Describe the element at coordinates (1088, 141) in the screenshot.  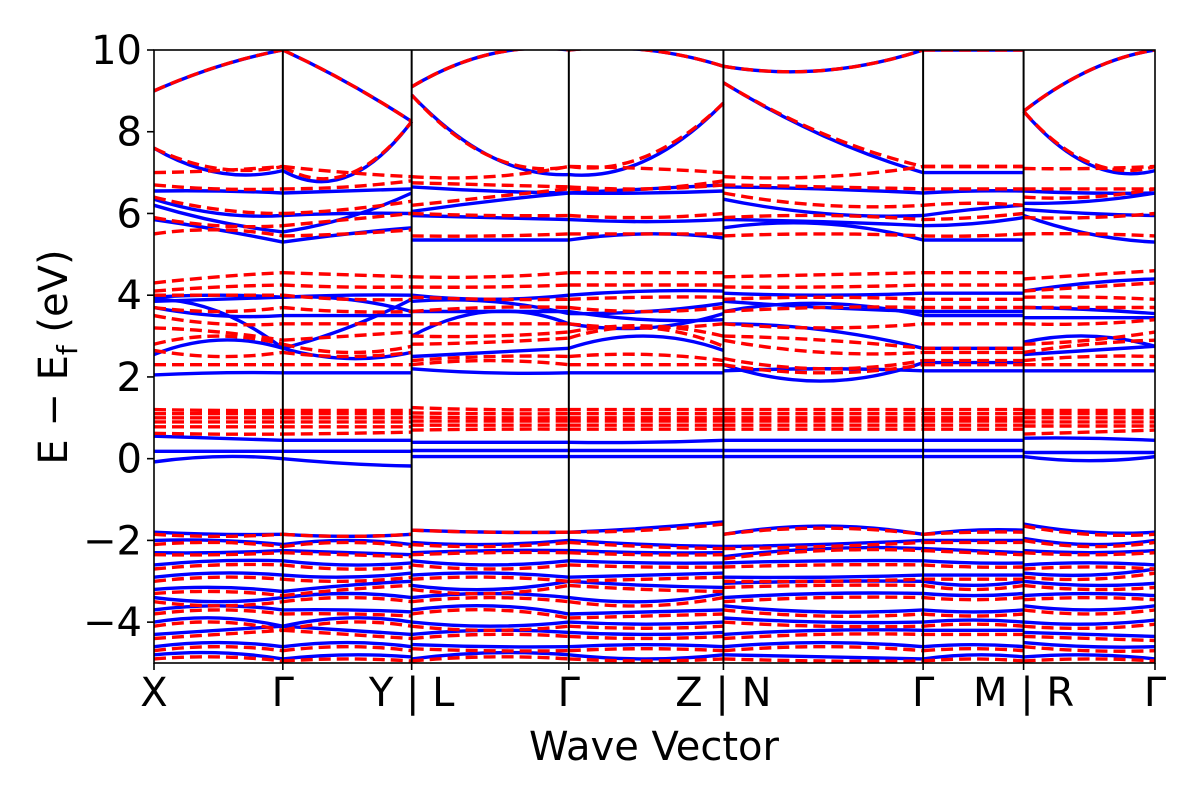
I see `band-series2-band21-segment7` at that location.